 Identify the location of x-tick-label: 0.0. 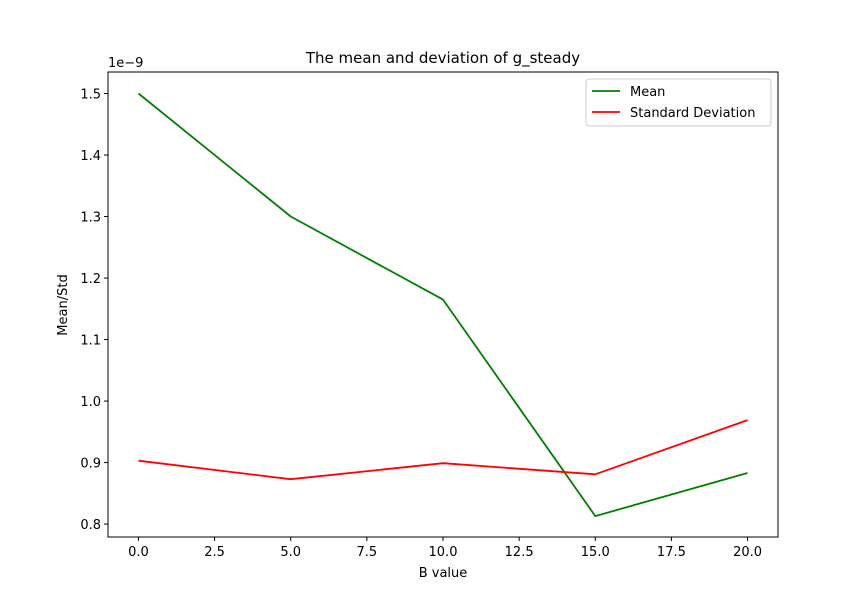
(138, 552).